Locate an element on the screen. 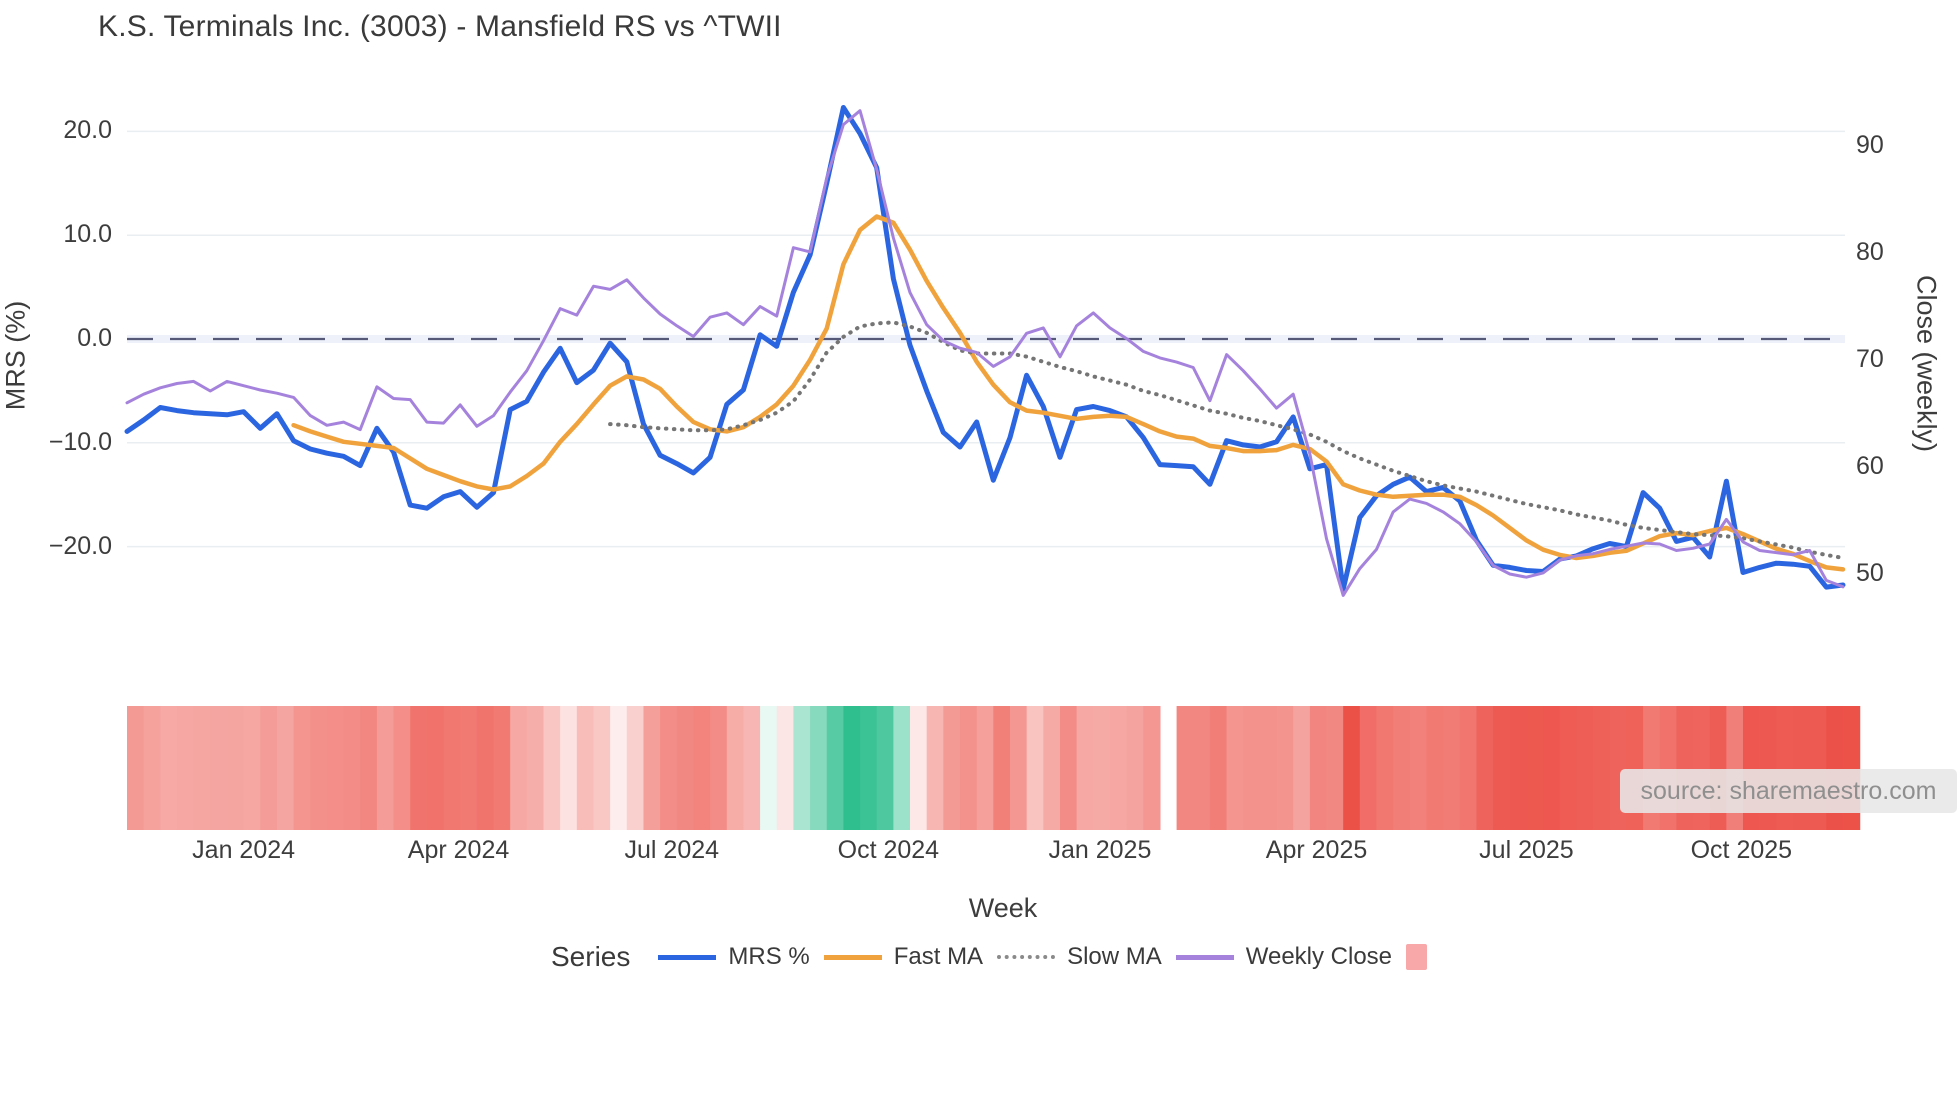 Image resolution: width=1960 pixels, height=1102 pixels. legend-title: Series is located at coordinates (591, 956).